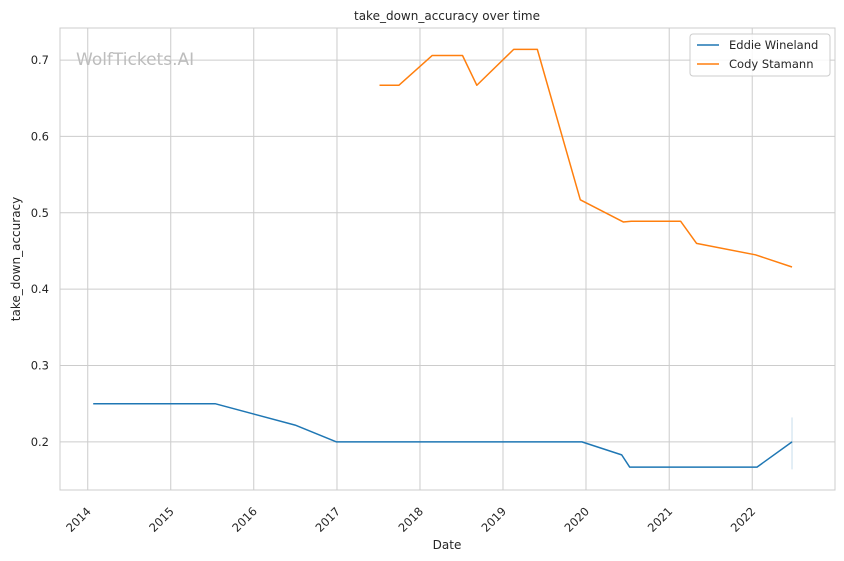 The width and height of the screenshot is (844, 561). What do you see at coordinates (40, 60) in the screenshot?
I see `y-tick-label-0-7: 0.7` at bounding box center [40, 60].